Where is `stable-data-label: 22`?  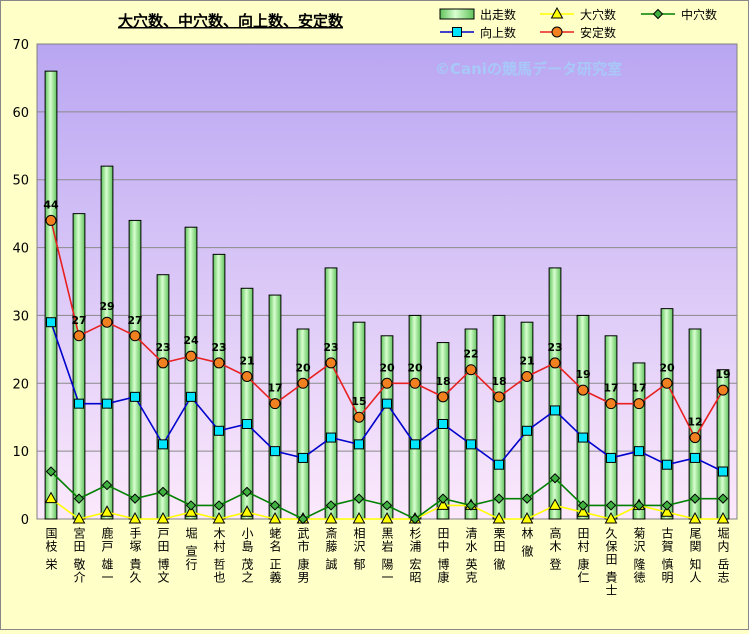
stable-data-label: 22 is located at coordinates (470, 354).